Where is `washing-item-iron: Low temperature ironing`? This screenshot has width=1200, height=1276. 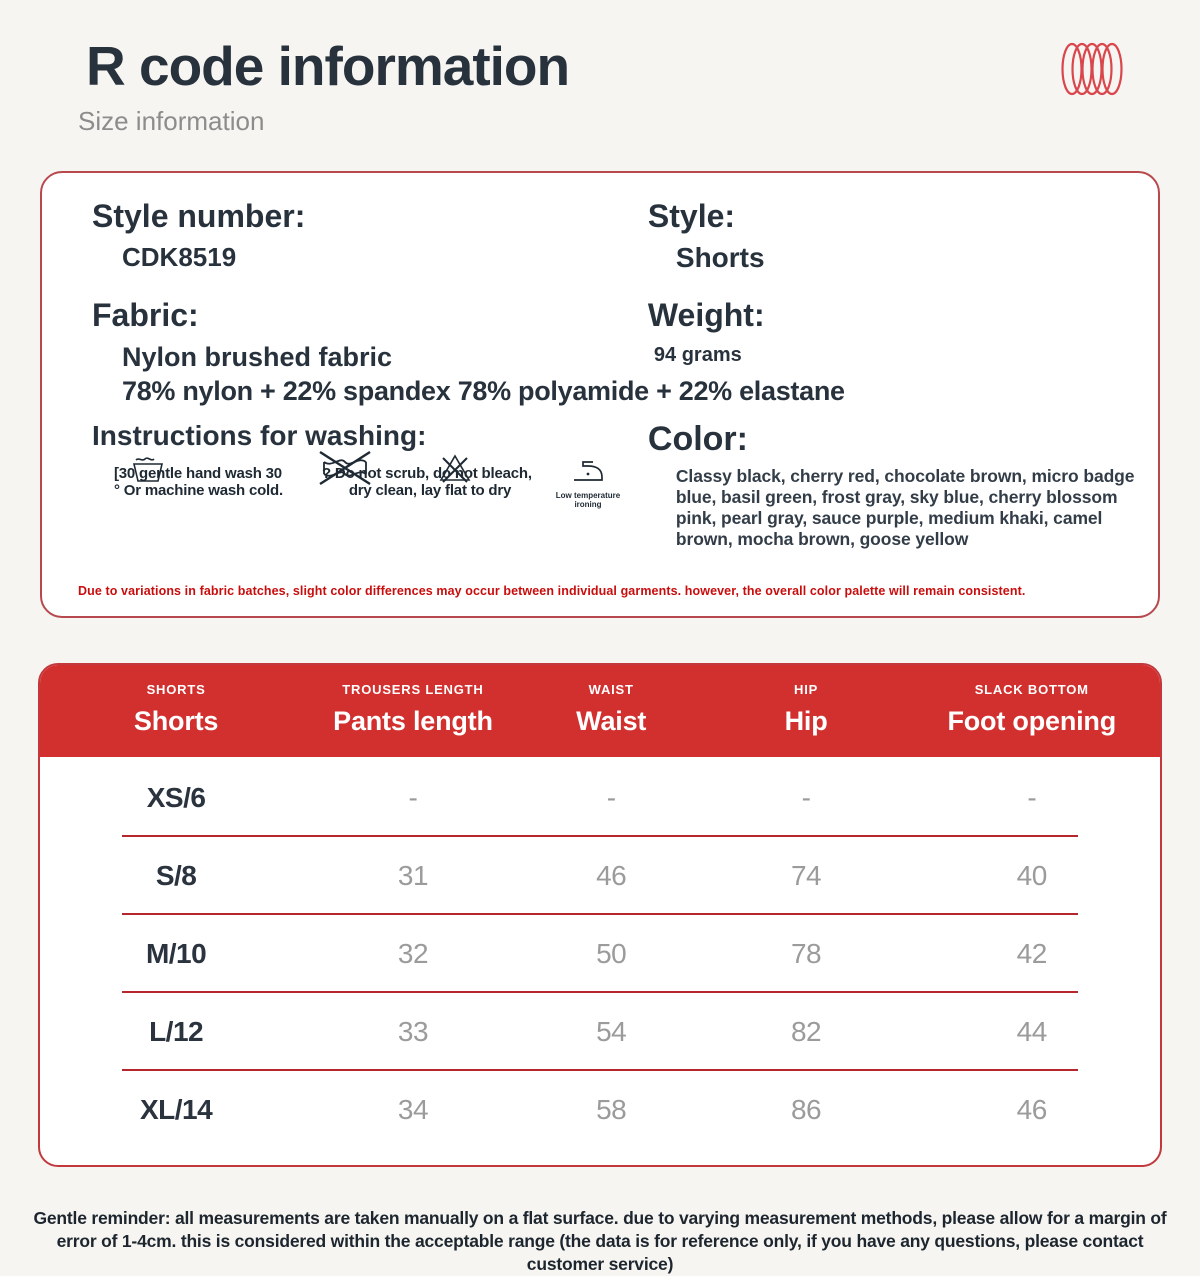
washing-item-iron: Low temperature ironing is located at coordinates (588, 483).